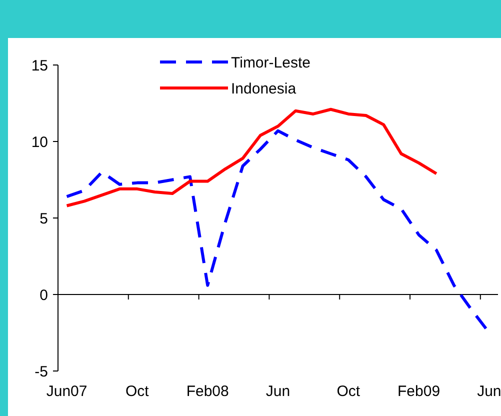 The width and height of the screenshot is (501, 416). Describe the element at coordinates (67, 391) in the screenshot. I see `x-tick-label: Jun07` at that location.